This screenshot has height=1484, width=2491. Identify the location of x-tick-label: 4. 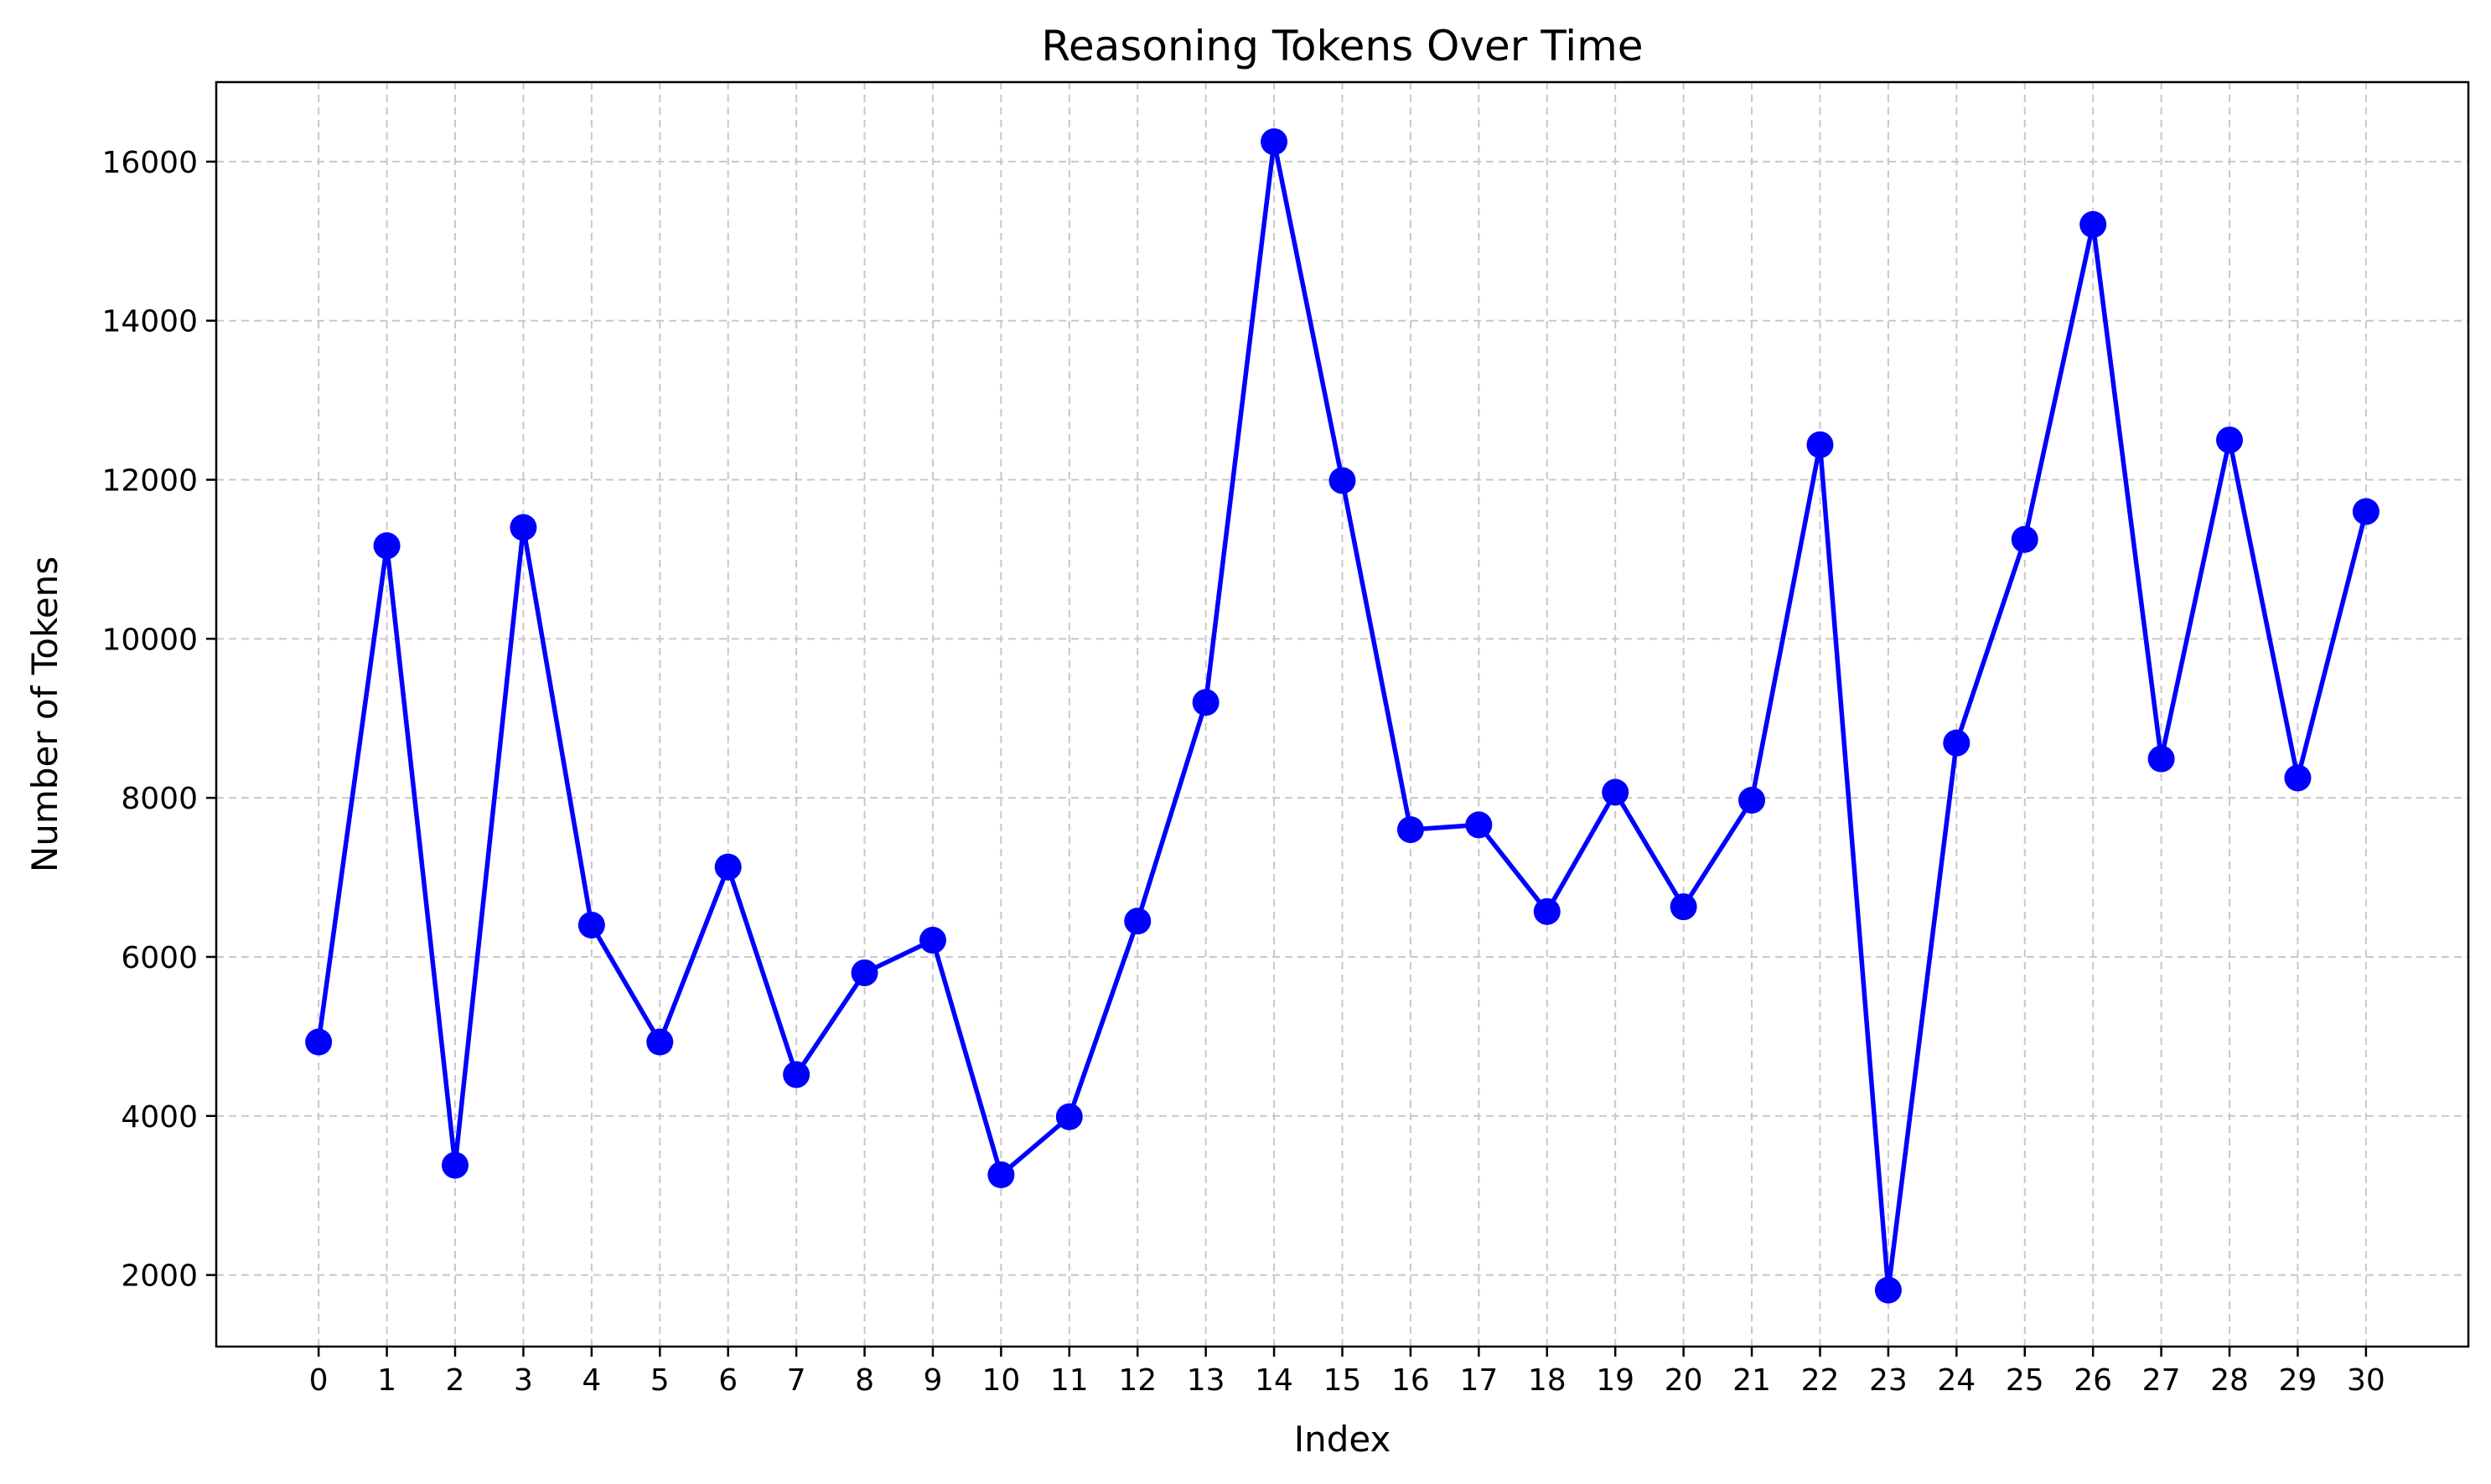
(591, 1380).